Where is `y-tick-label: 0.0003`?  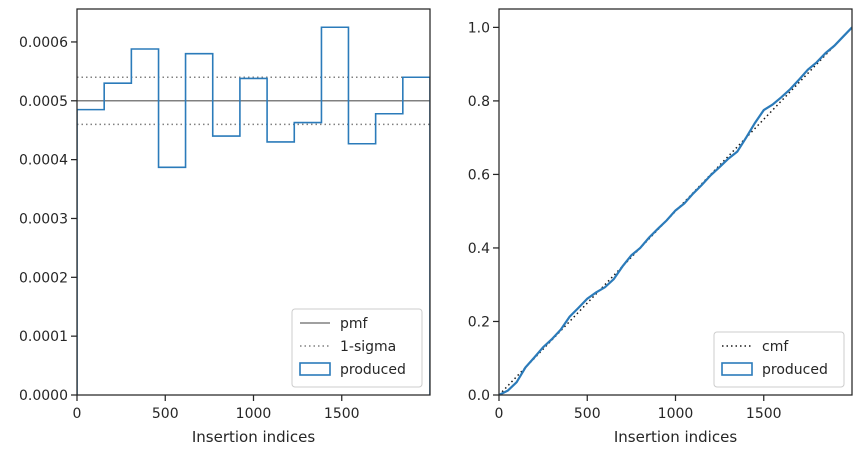 y-tick-label: 0.0003 is located at coordinates (43, 219).